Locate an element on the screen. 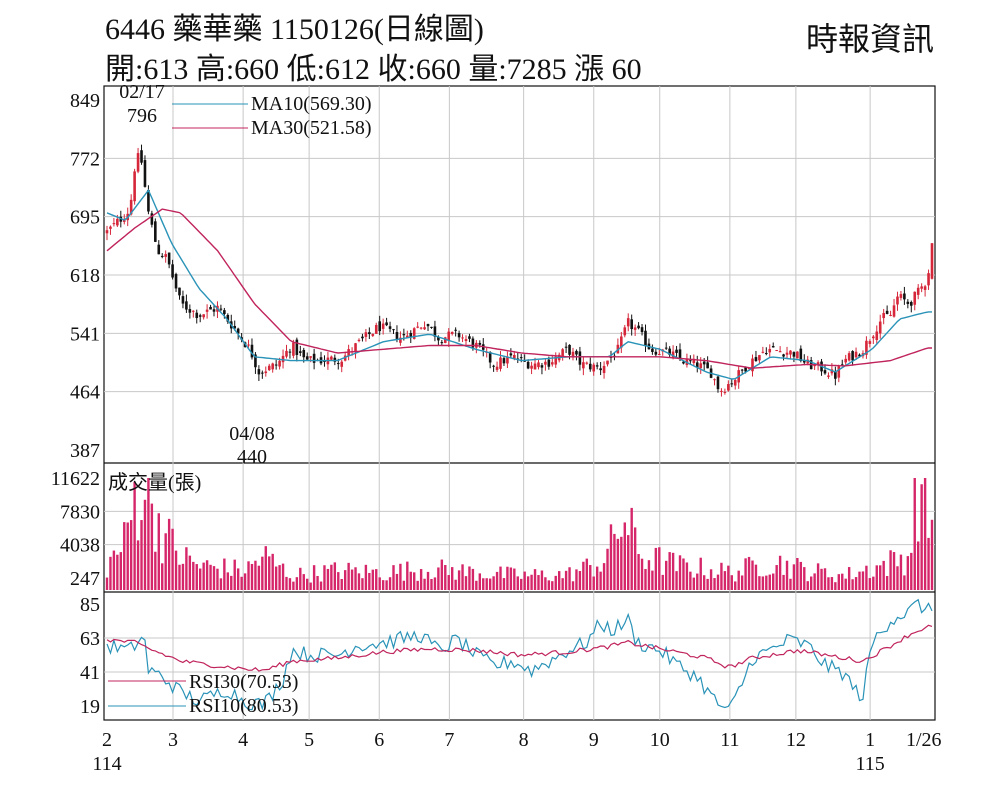  volume-label: 成交量(張) is located at coordinates (154, 482).